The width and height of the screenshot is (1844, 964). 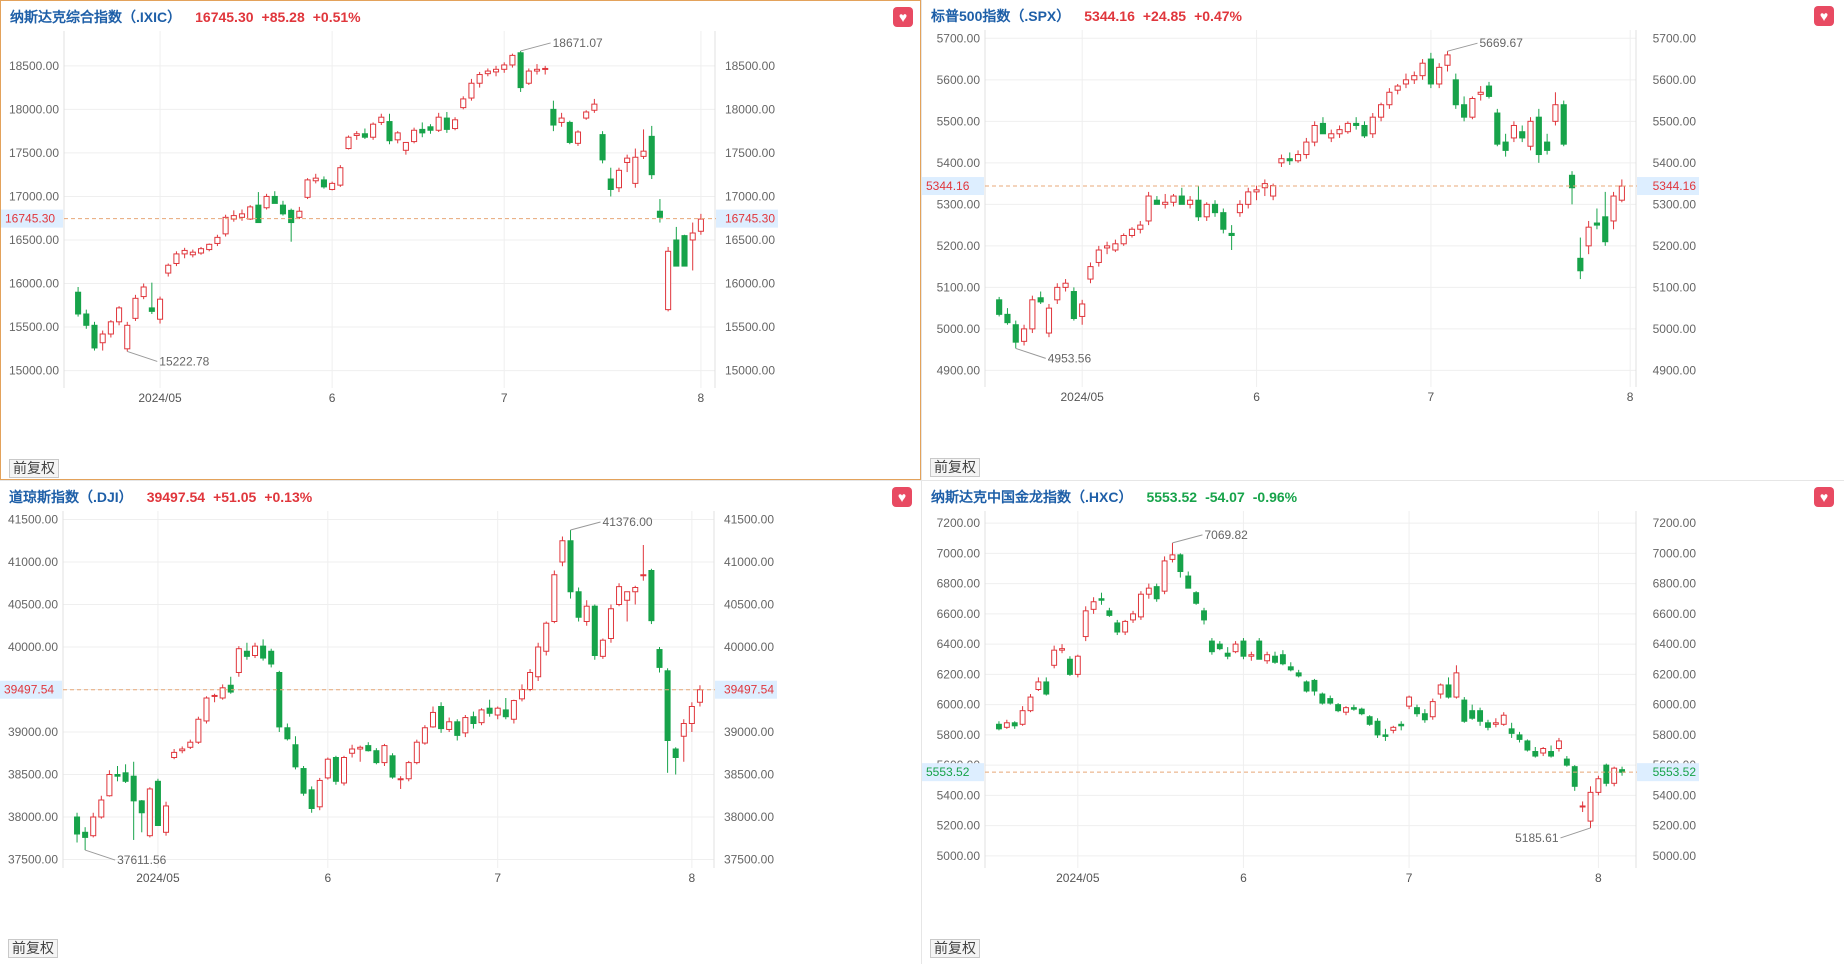 I want to click on index-name: 道琼斯指数（.DJI）, so click(x=71, y=497).